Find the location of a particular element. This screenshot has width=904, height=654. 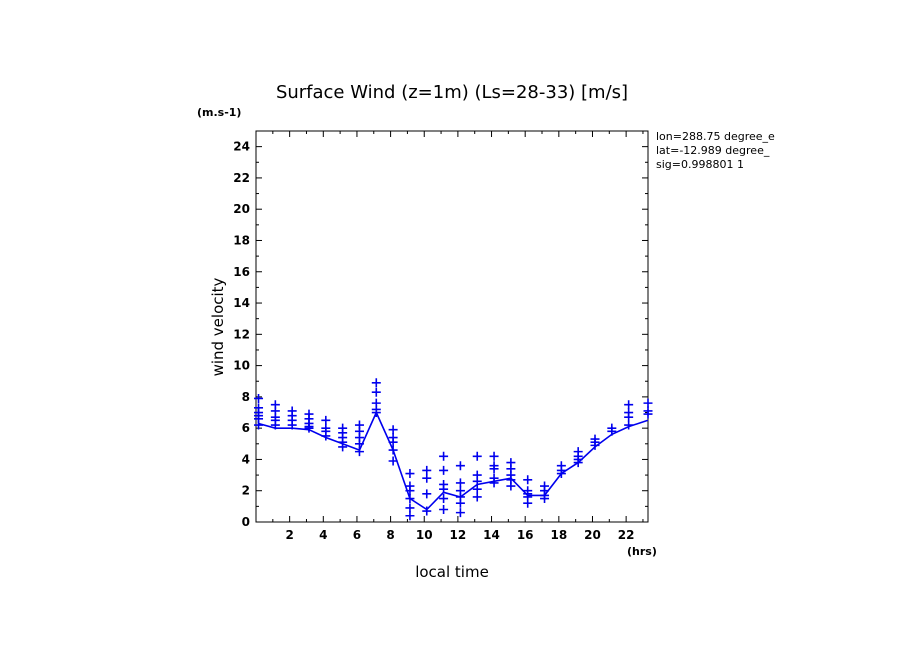

mean-wind-line is located at coordinates (453, 460).